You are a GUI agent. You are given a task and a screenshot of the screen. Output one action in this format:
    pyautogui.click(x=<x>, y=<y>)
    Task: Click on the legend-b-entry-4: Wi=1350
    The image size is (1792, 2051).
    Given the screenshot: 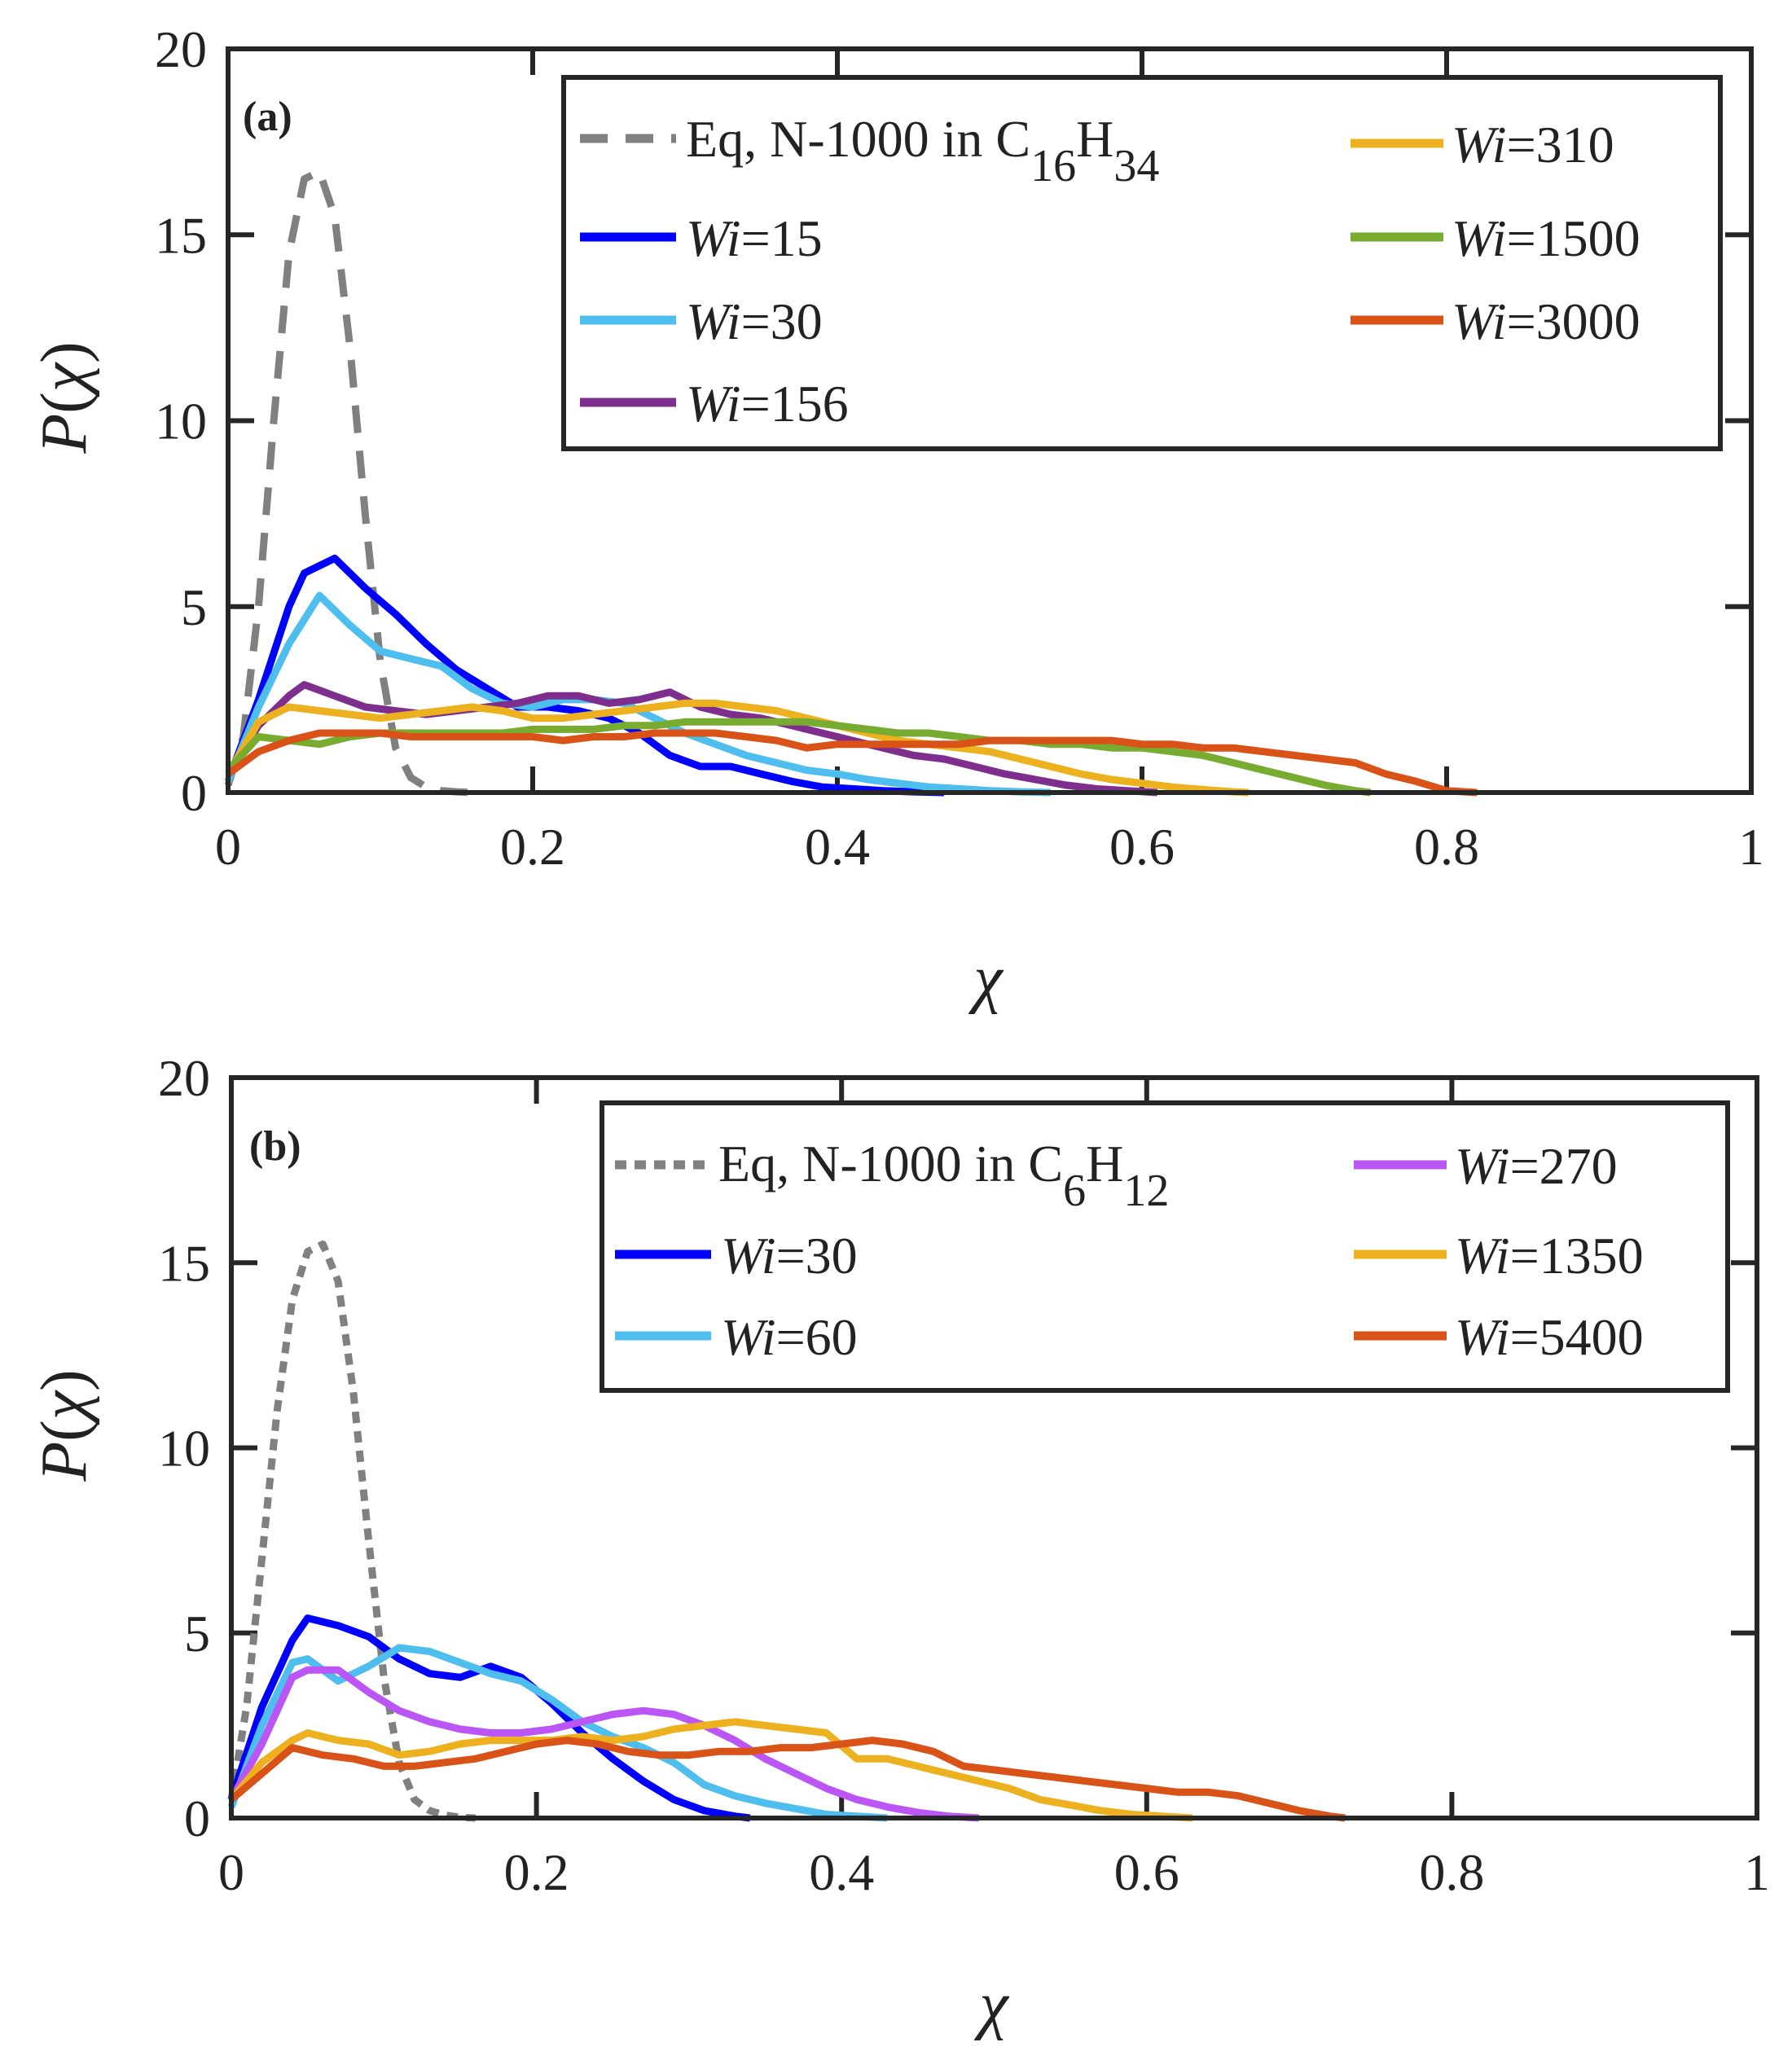 What is the action you would take?
    pyautogui.click(x=1499, y=1256)
    